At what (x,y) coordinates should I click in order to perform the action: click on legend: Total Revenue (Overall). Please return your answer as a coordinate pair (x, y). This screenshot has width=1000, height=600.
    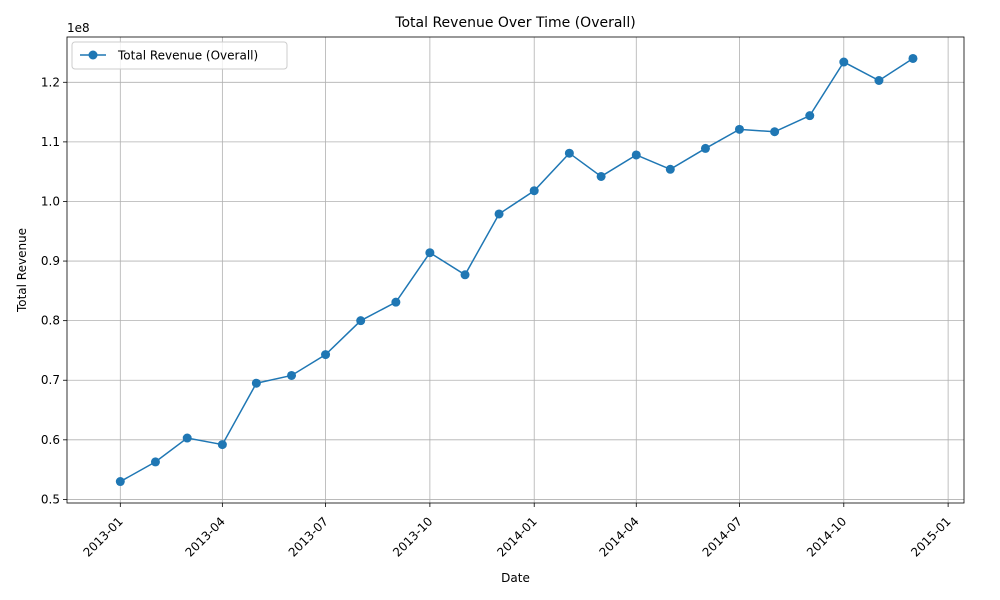
    Looking at the image, I should click on (179, 55).